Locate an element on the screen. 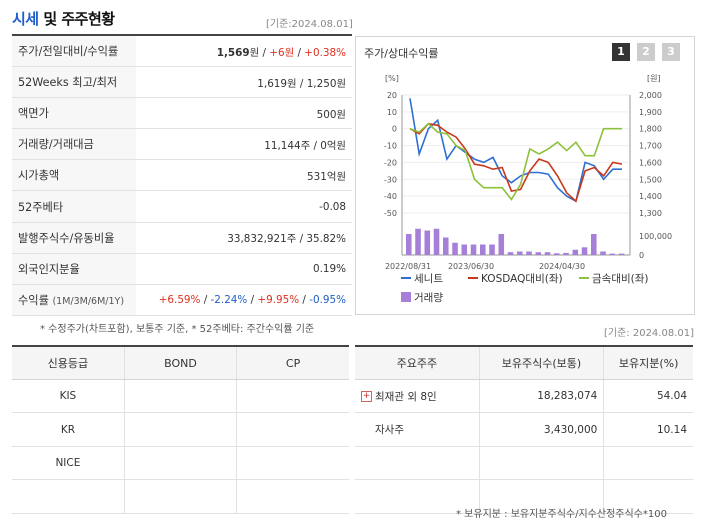 The width and height of the screenshot is (702, 525). table-row: 52Weeks 최고/최저 1,619원 / 1,250원 is located at coordinates (182, 82).